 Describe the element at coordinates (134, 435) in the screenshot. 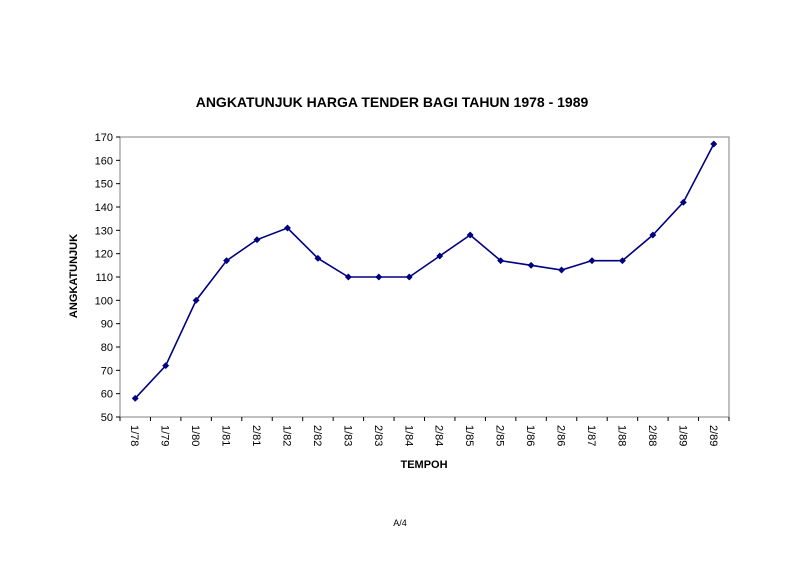

I see `x-tick-label: 1/78` at that location.